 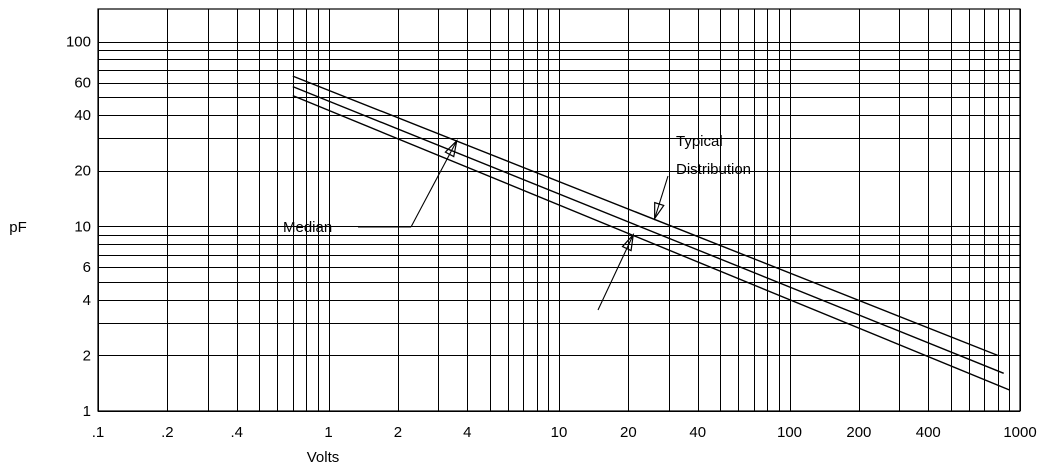 What do you see at coordinates (628, 432) in the screenshot?
I see `x-tick-label: 20` at bounding box center [628, 432].